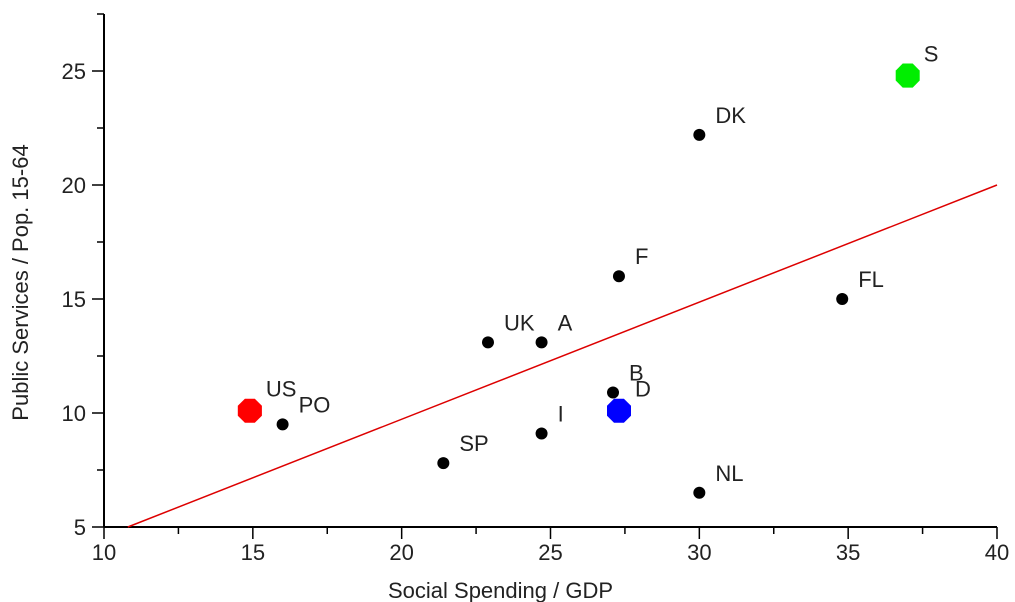 This screenshot has width=1015, height=602. I want to click on point-label-dk: DK, so click(730, 115).